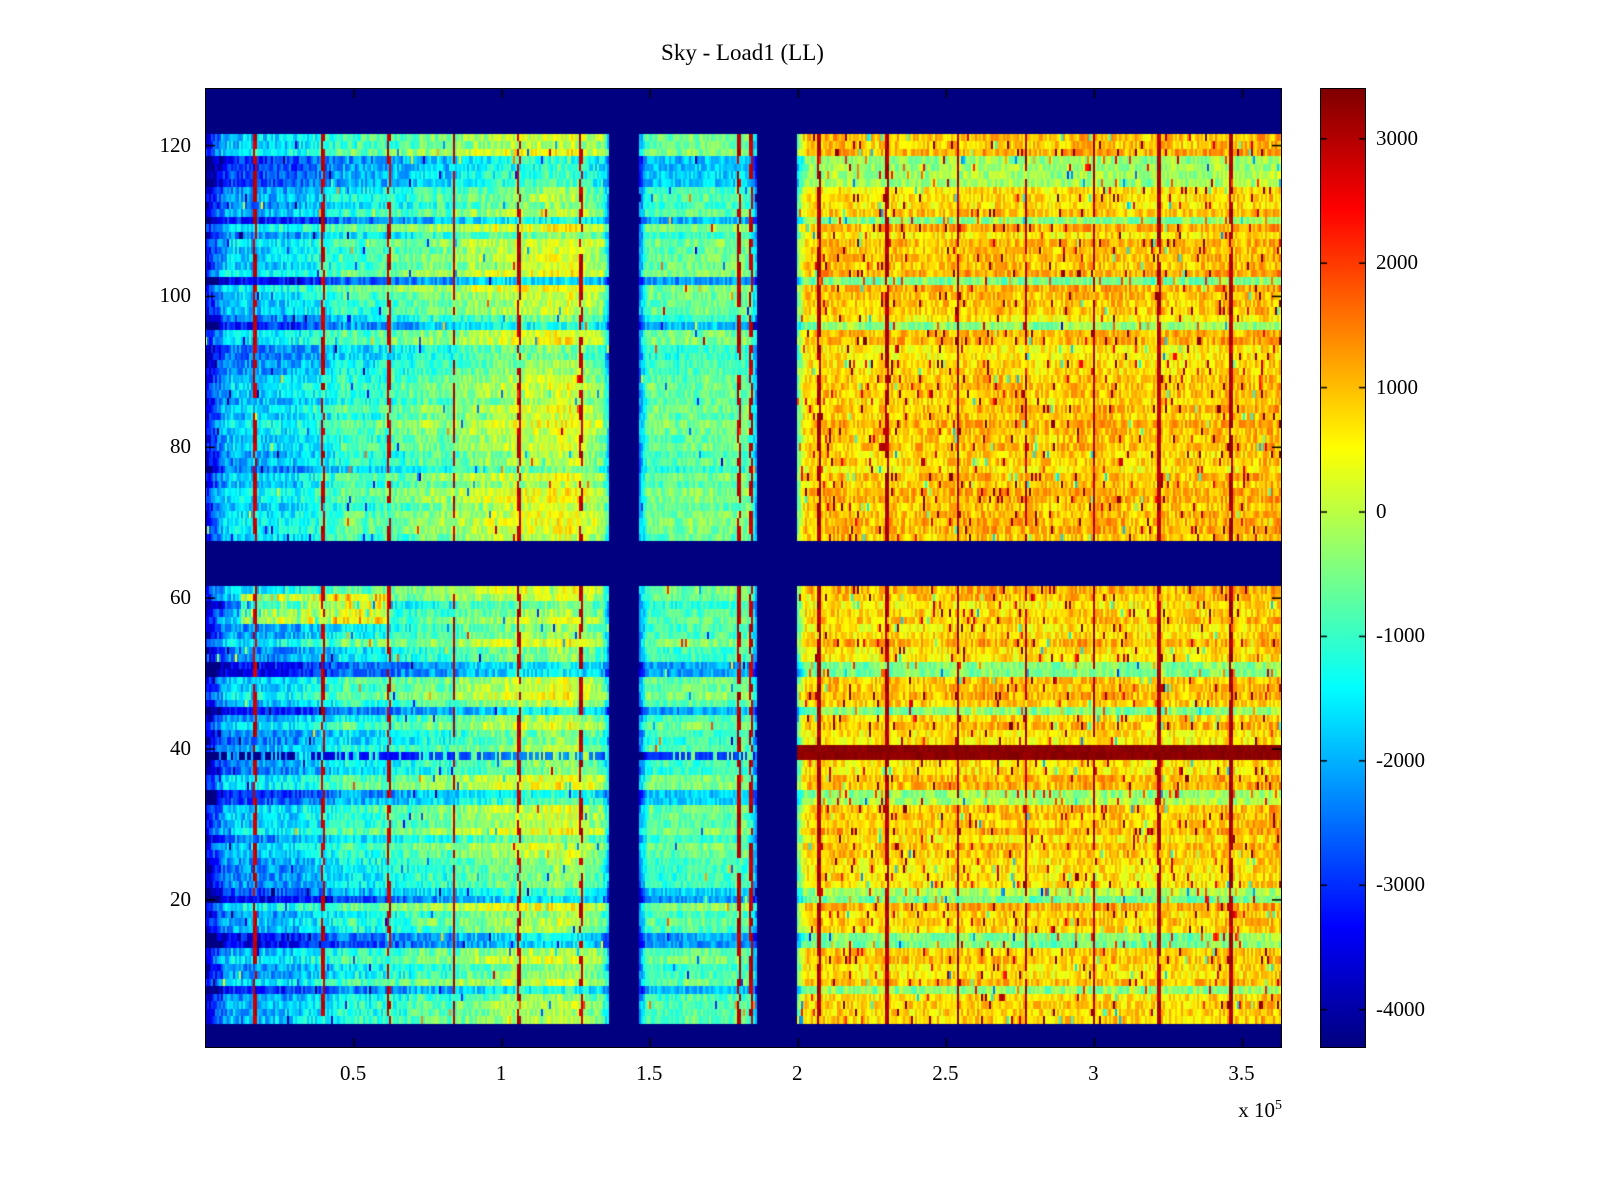 This screenshot has width=1600, height=1200. Describe the element at coordinates (1201, 1110) in the screenshot. I see `x-axis-multiplier: x 105` at that location.